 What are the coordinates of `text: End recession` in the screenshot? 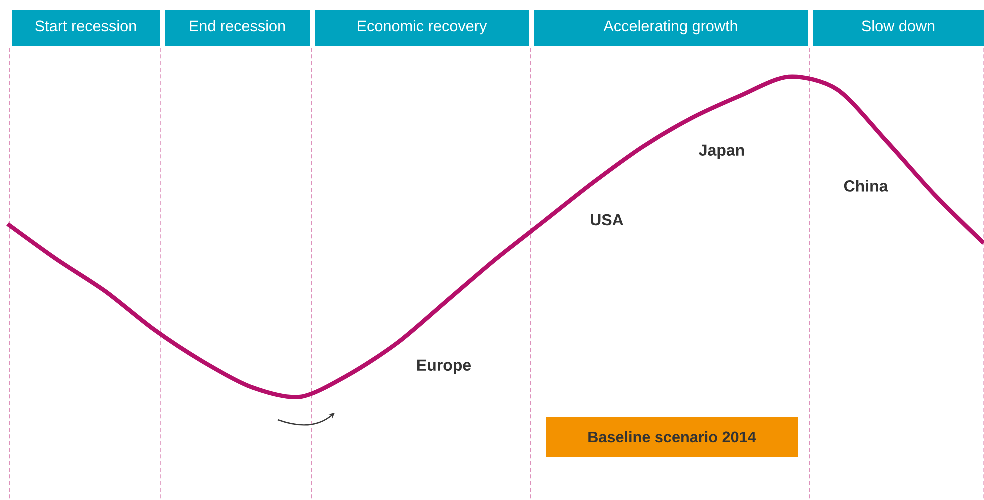 It's located at (238, 26).